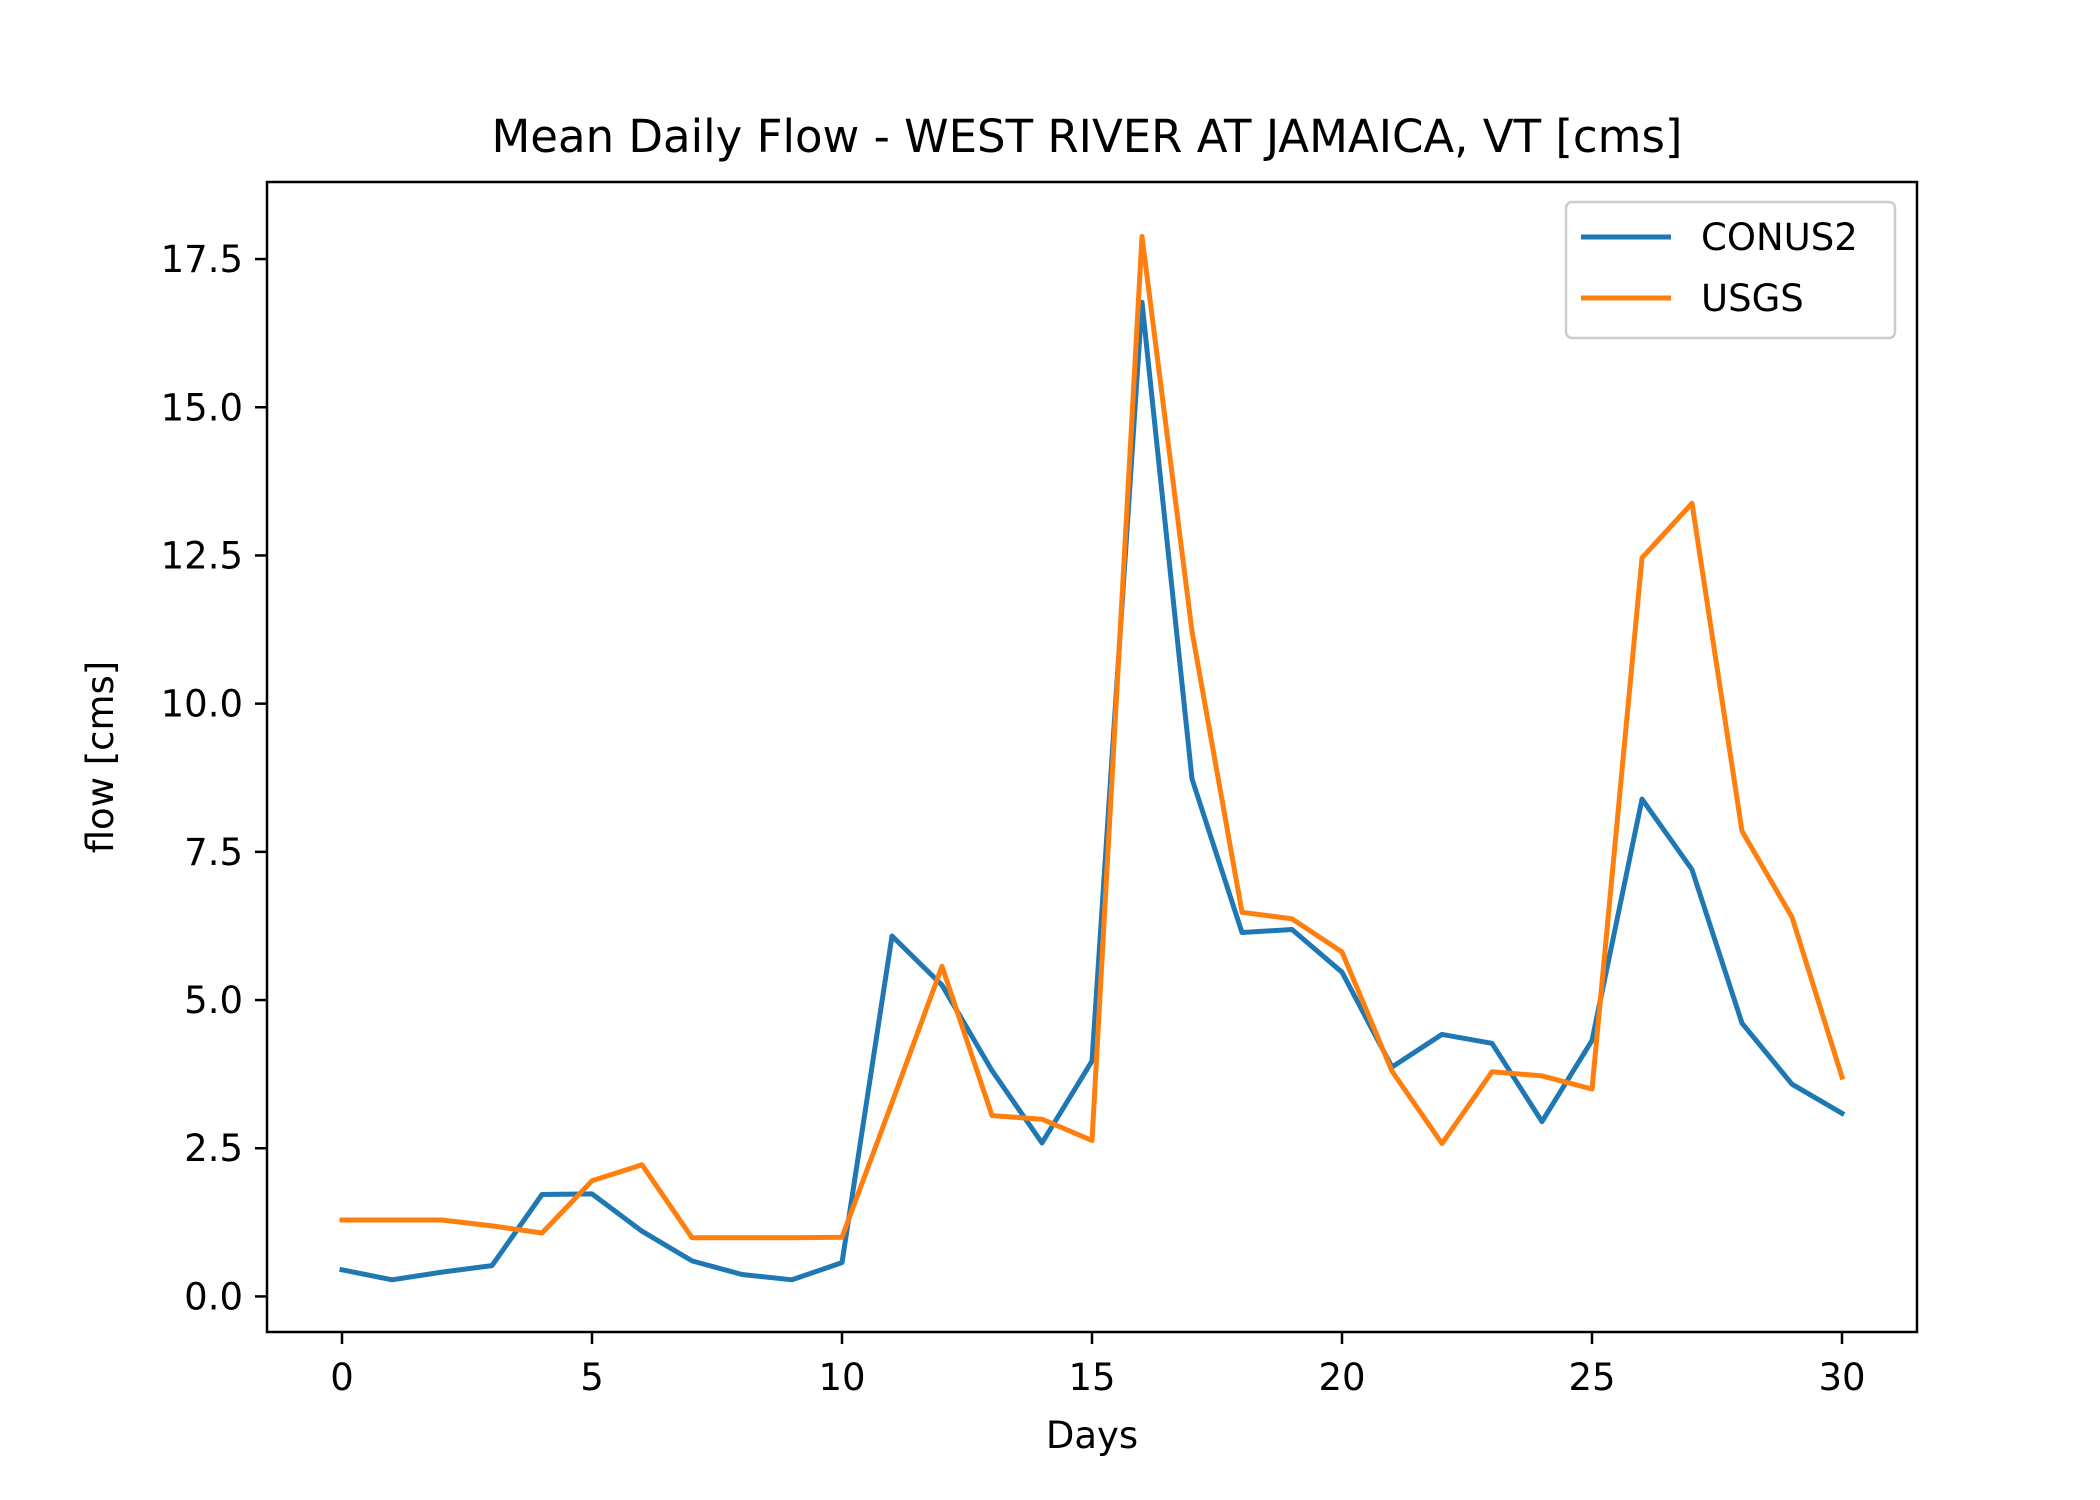 This screenshot has width=2100, height=1500. Describe the element at coordinates (100, 757) in the screenshot. I see `y-axis-label: flow [cms]` at that location.